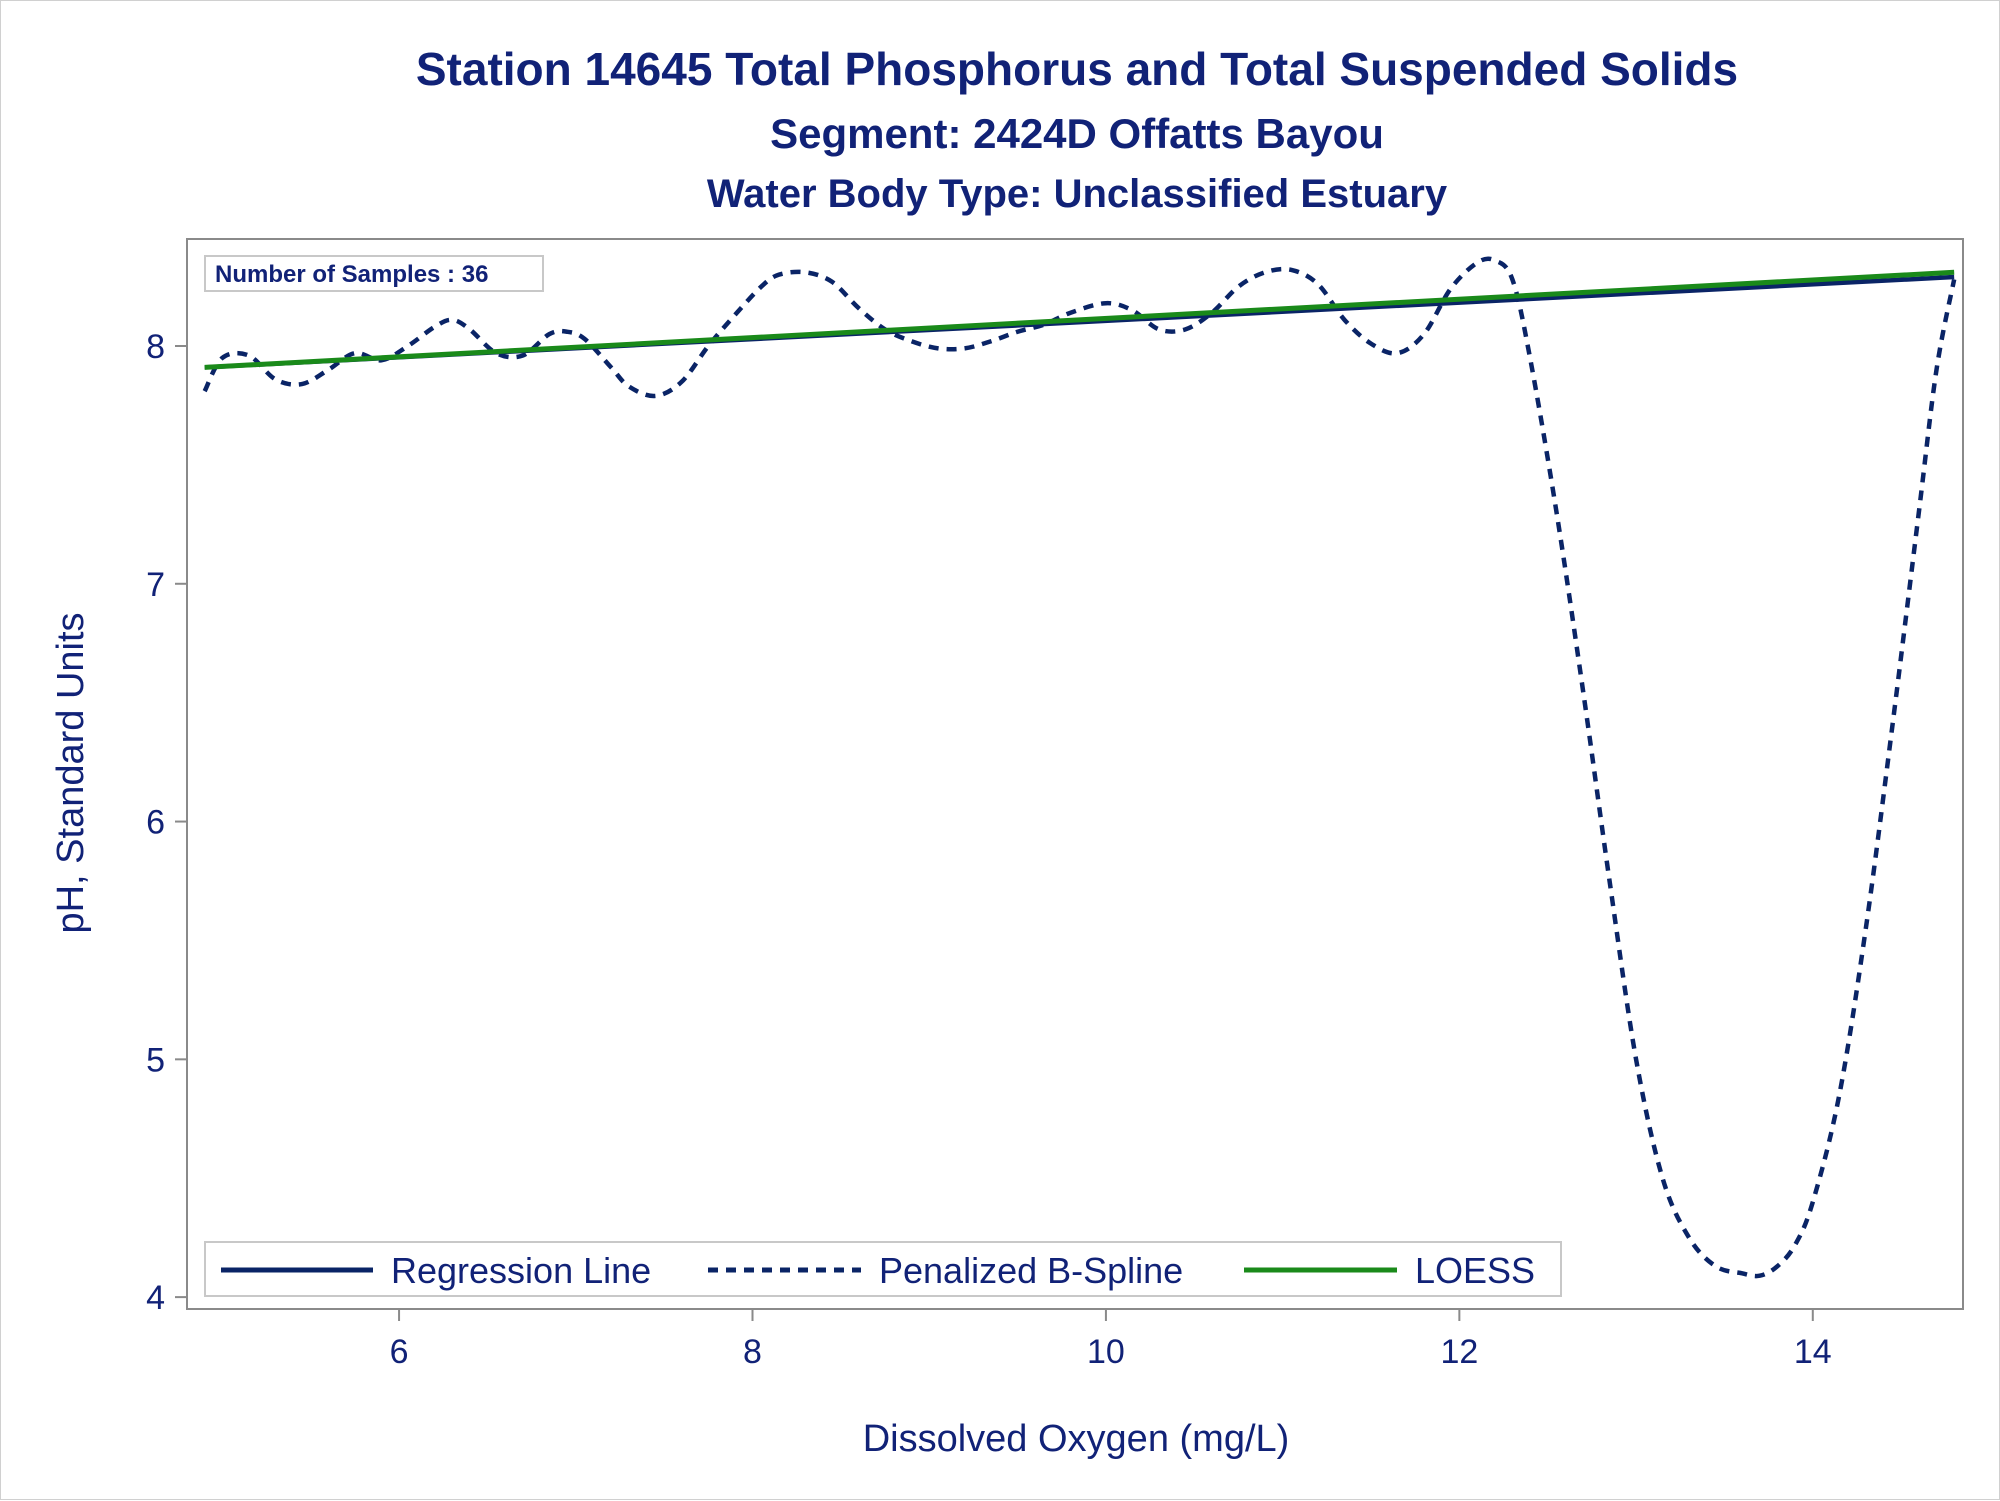 Image resolution: width=2000 pixels, height=1501 pixels. I want to click on x-tick-label: 14, so click(1813, 1352).